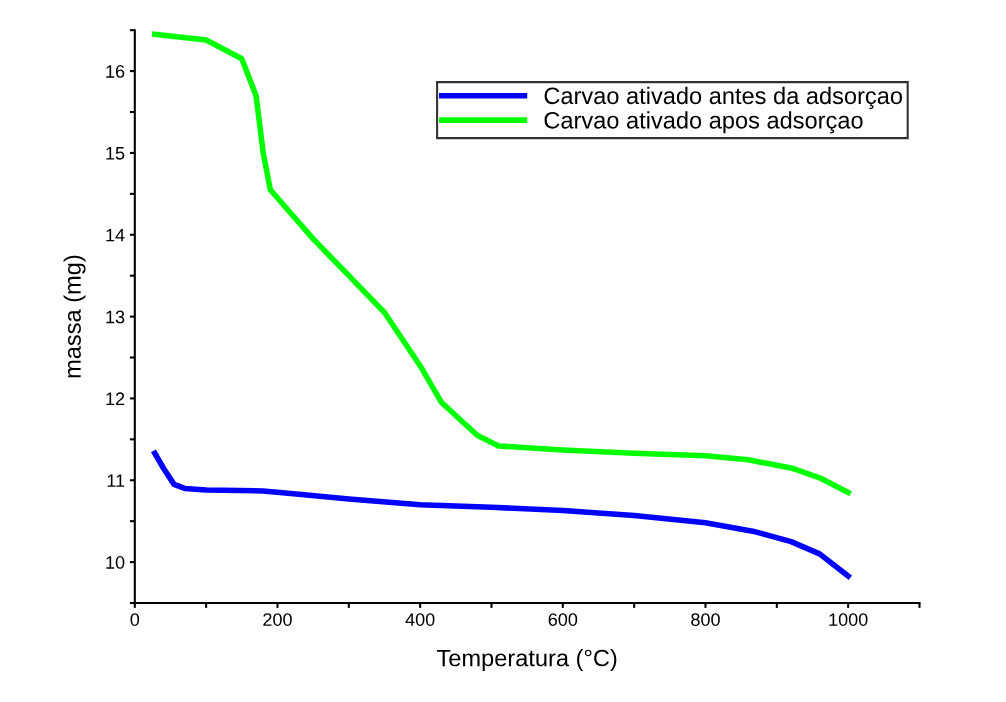 The image size is (1006, 702). What do you see at coordinates (723, 97) in the screenshot?
I see `legend-label: Carvao ativado antes da adsorçao` at bounding box center [723, 97].